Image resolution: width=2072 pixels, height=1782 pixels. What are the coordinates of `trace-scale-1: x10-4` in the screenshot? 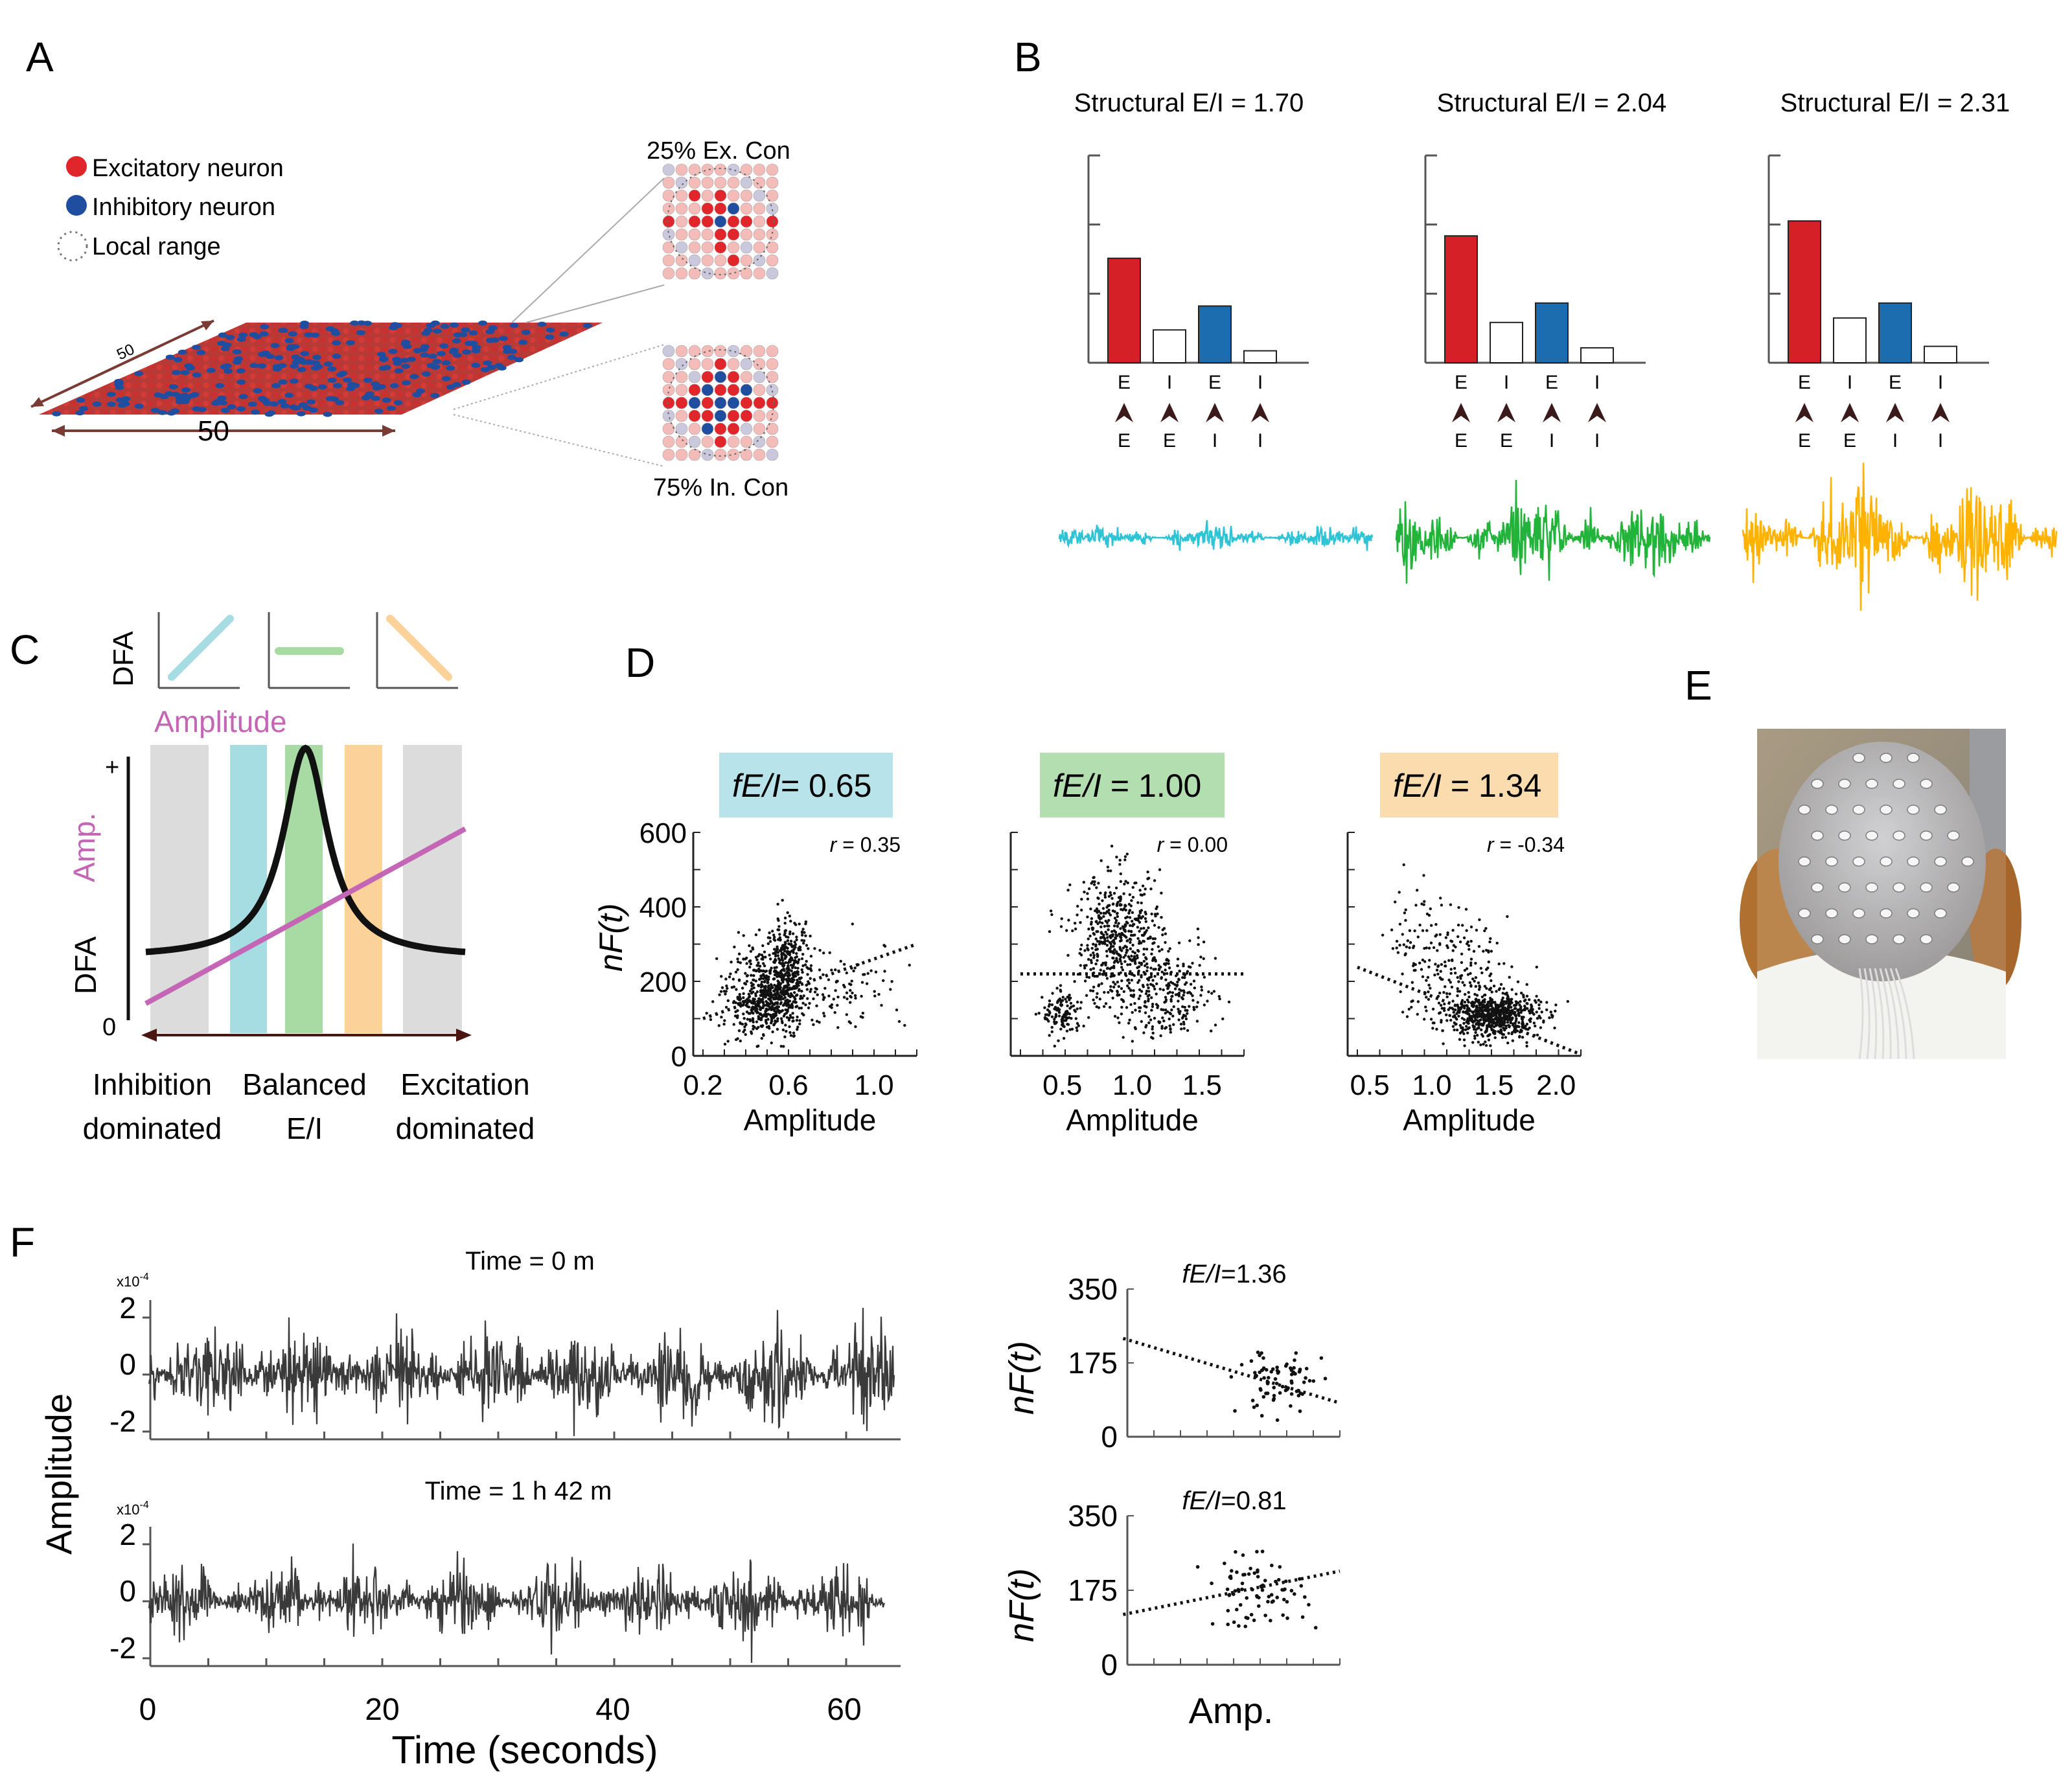 It's located at (133, 1509).